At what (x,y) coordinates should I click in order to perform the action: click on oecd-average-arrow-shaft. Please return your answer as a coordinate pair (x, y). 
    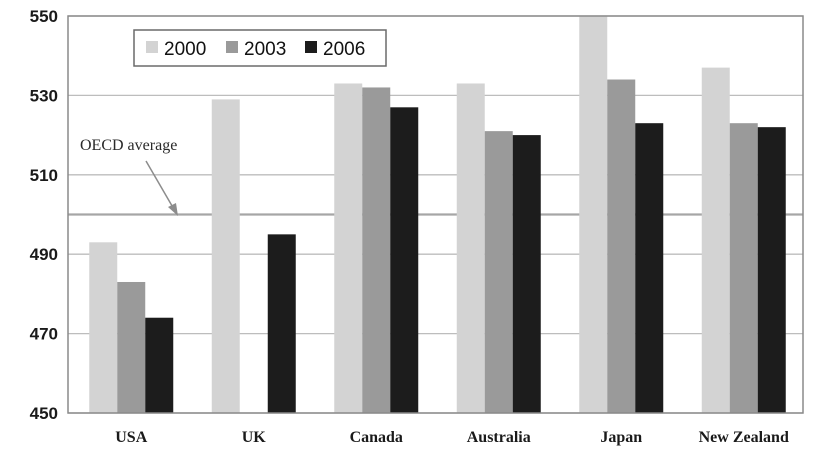
    Looking at the image, I should click on (160, 186).